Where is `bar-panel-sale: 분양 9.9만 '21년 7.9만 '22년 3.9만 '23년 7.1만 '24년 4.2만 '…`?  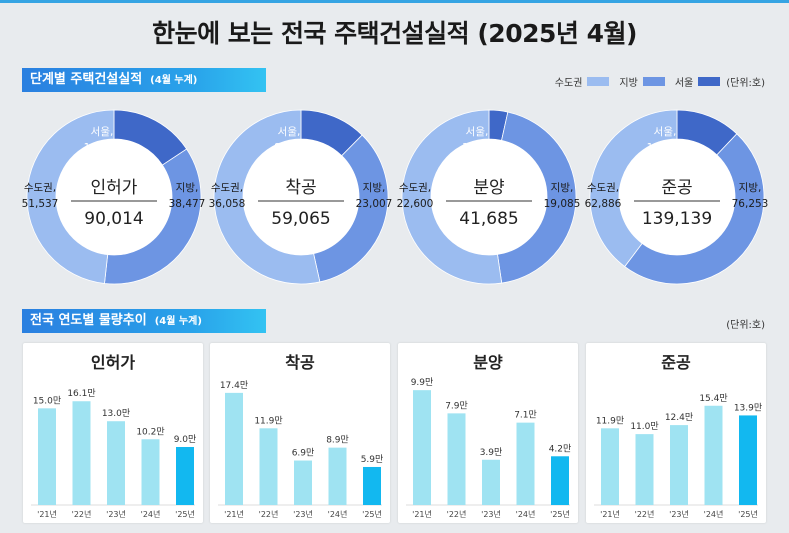 bar-panel-sale: 분양 9.9만 '21년 7.9만 '22년 3.9만 '23년 7.1만 '24년 4.2만 '… is located at coordinates (488, 433).